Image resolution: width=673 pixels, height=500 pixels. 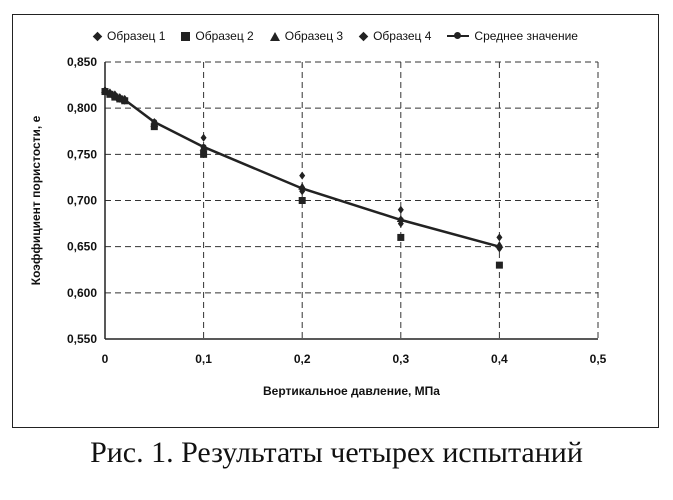 I want to click on x-axis-title: Вертикальное давление, МПа, so click(x=351, y=391).